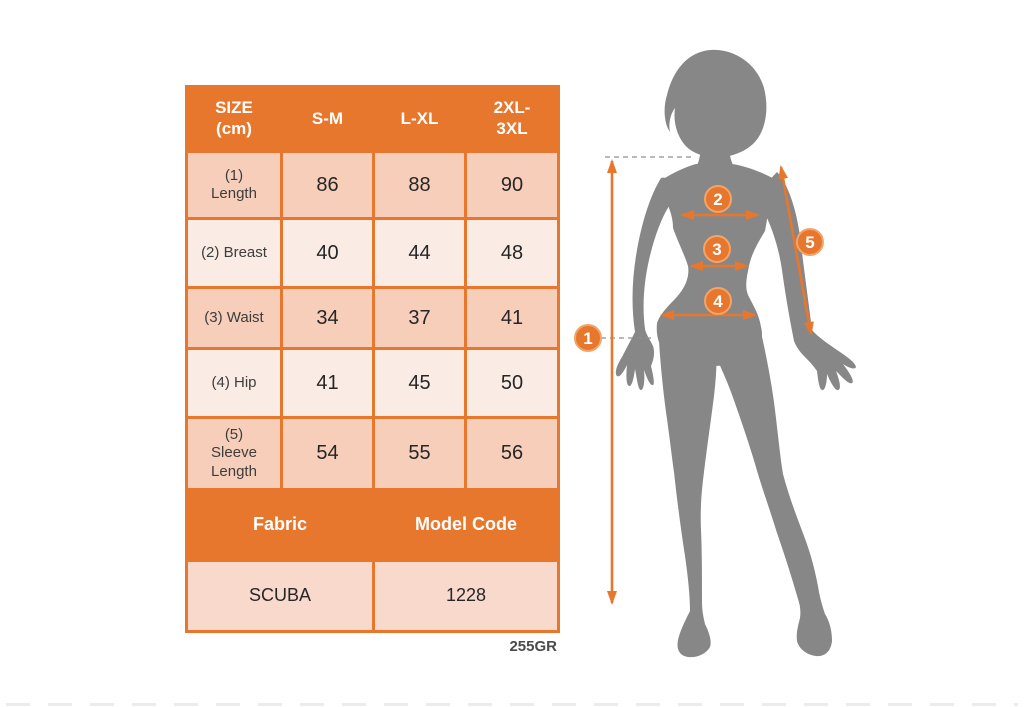 The height and width of the screenshot is (707, 1024). Describe the element at coordinates (280, 596) in the screenshot. I see `fabric-value: SCUBA` at that location.